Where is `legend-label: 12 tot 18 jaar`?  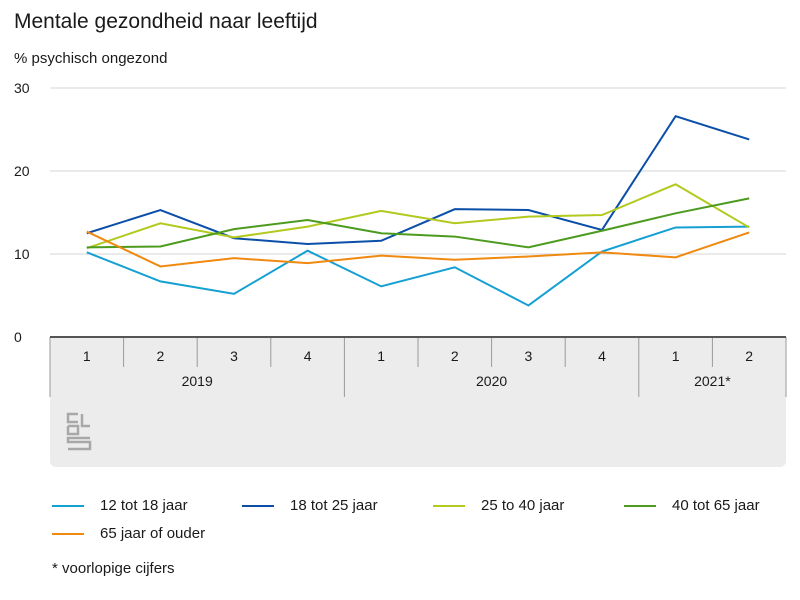
legend-label: 12 tot 18 jaar is located at coordinates (144, 505).